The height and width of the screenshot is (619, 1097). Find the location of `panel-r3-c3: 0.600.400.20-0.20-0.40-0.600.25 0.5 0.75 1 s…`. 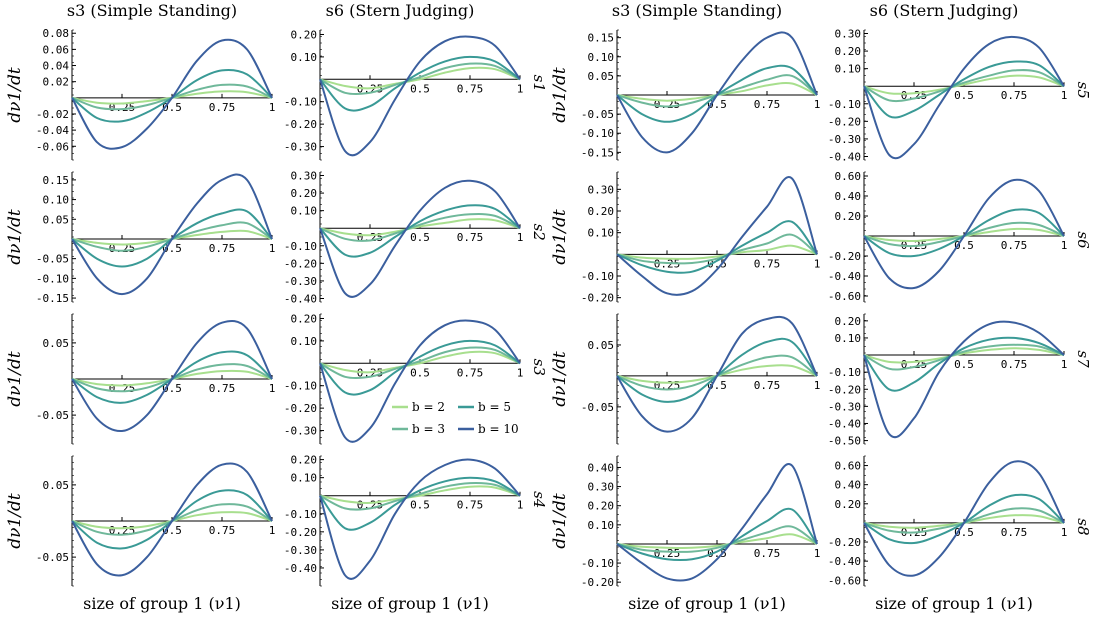

panel-r3-c3: 0.600.400.20-0.20-0.40-0.600.25 0.5 0.75 1 s… is located at coordinates (960, 521).